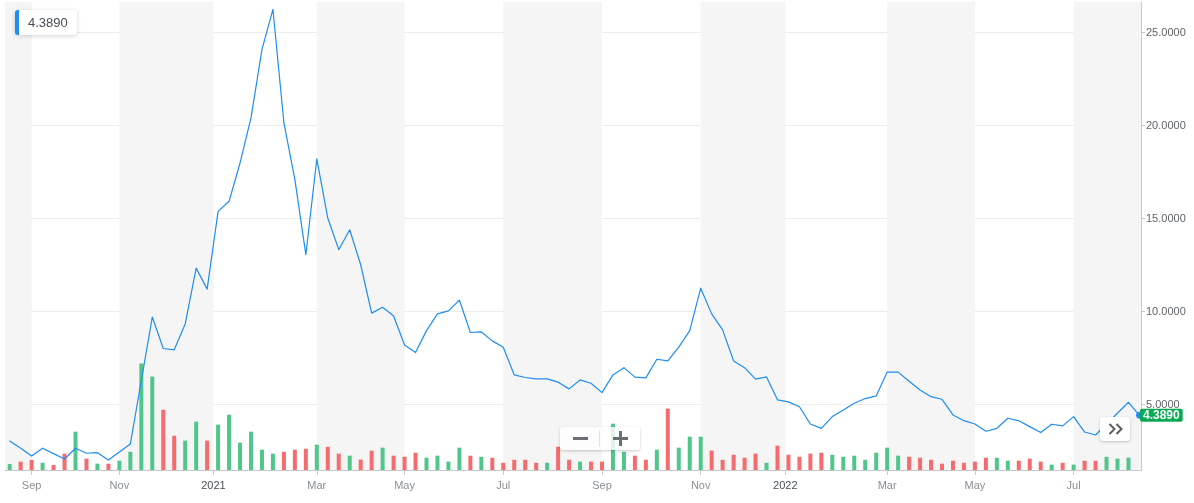 This screenshot has width=1194, height=503. I want to click on annotation: 4.3890, so click(1162, 415).